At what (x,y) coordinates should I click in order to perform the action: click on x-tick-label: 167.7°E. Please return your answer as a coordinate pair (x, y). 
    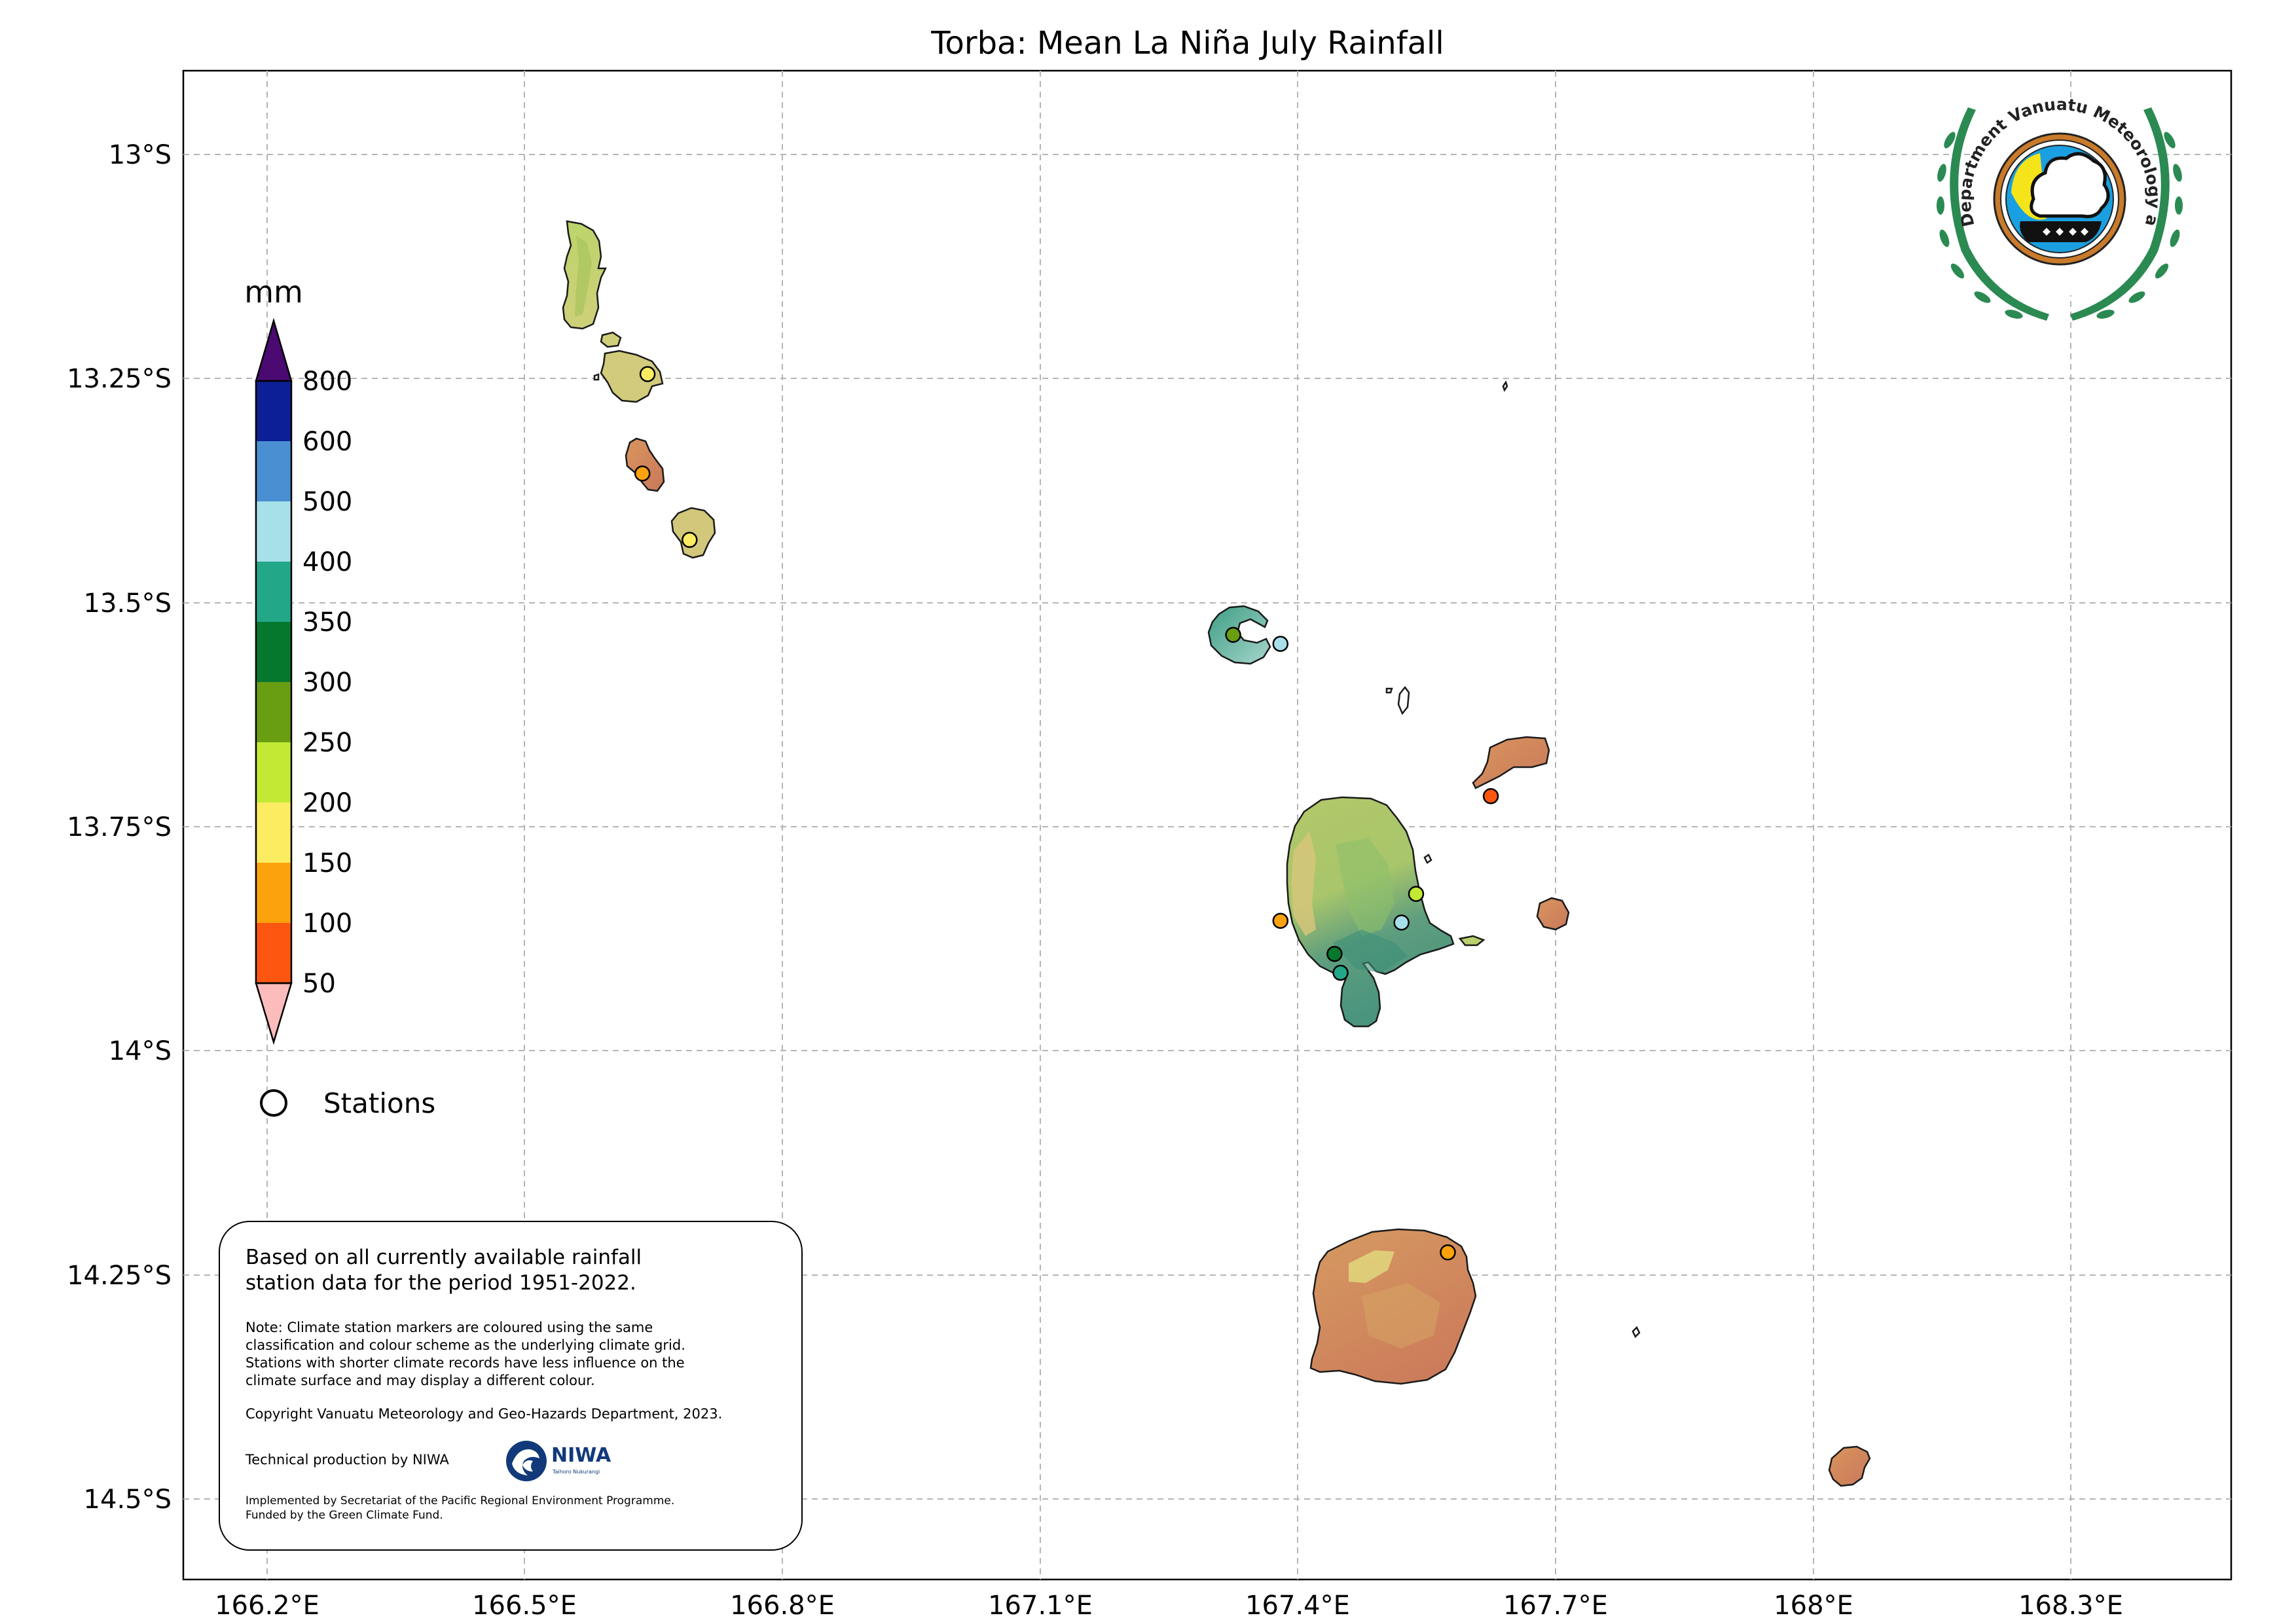
    Looking at the image, I should click on (1555, 1606).